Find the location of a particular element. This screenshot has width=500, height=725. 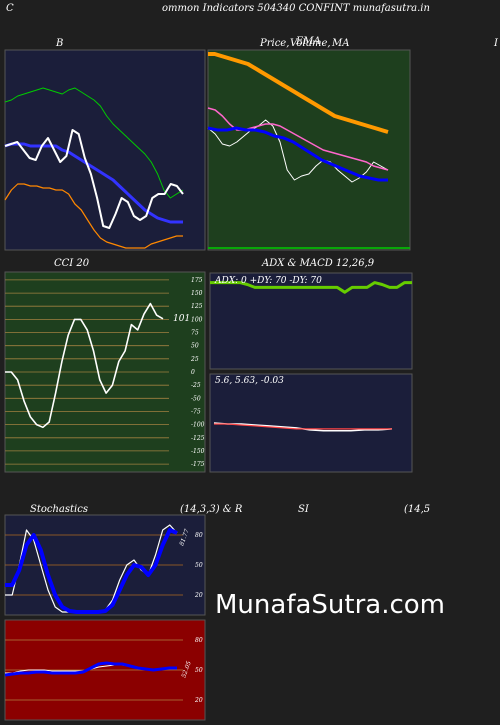

header-left-letter: C is located at coordinates (10, 8).